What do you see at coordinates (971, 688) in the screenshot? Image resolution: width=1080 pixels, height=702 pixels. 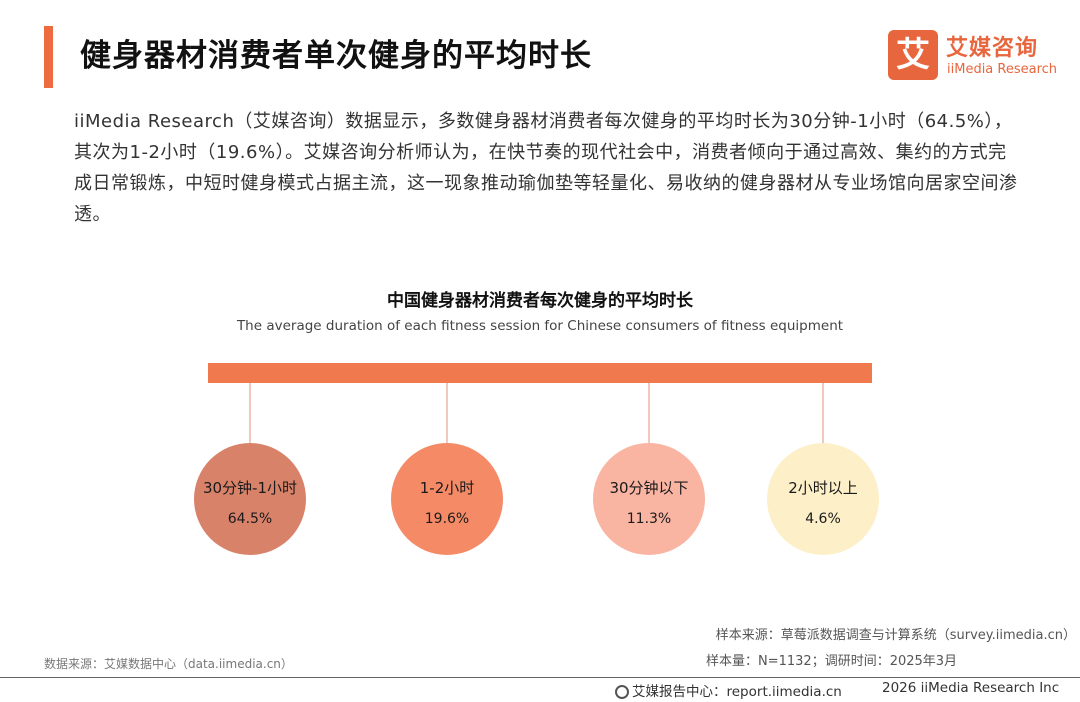 I see `footer-copyright: 2026 iiMedia Research Inc` at bounding box center [971, 688].